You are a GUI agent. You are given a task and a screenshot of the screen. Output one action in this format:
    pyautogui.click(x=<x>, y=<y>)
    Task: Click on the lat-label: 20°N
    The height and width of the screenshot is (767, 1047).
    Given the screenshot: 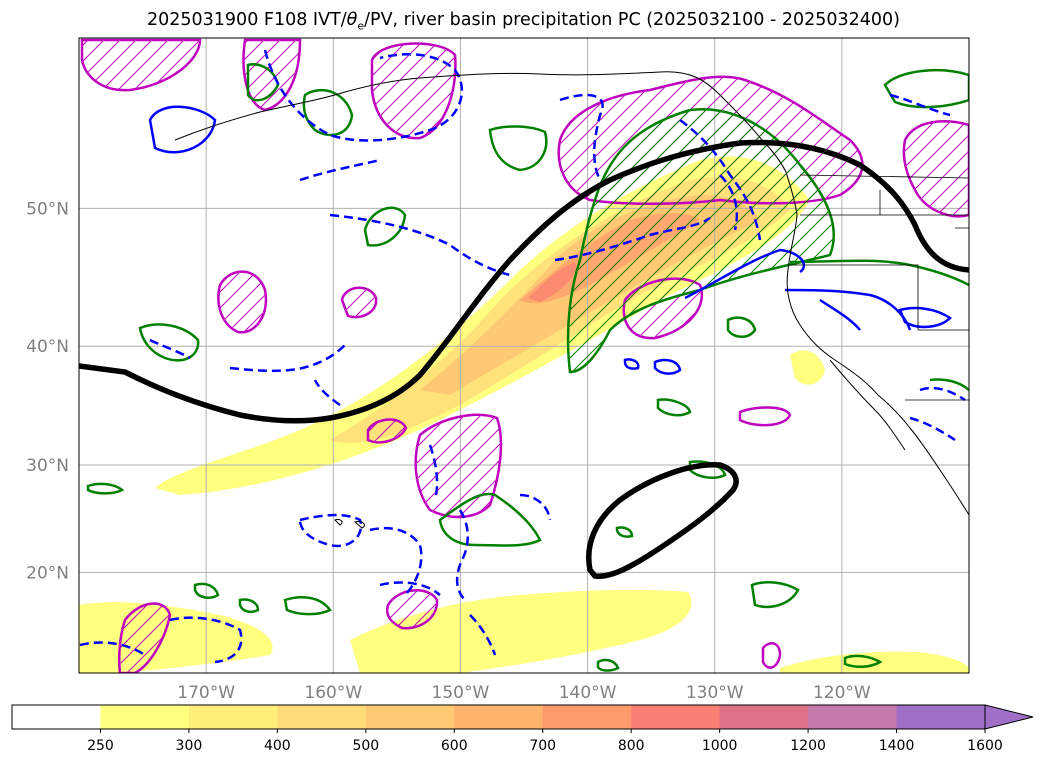 What is the action you would take?
    pyautogui.click(x=47, y=573)
    